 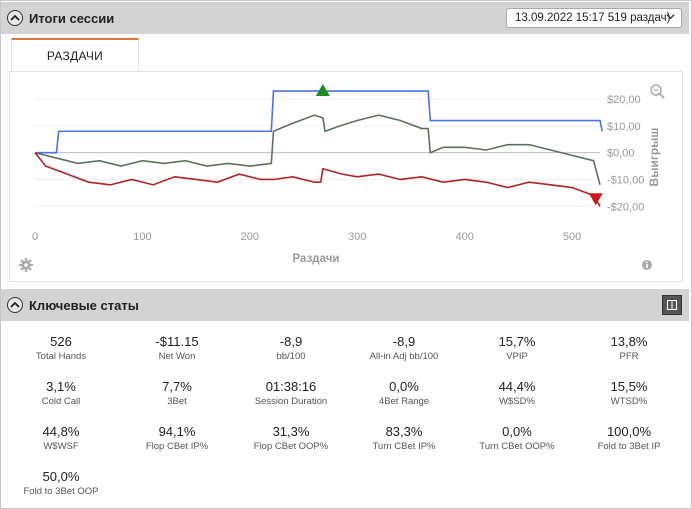 I want to click on stat-label: Turn CBet OOP%, so click(x=517, y=446).